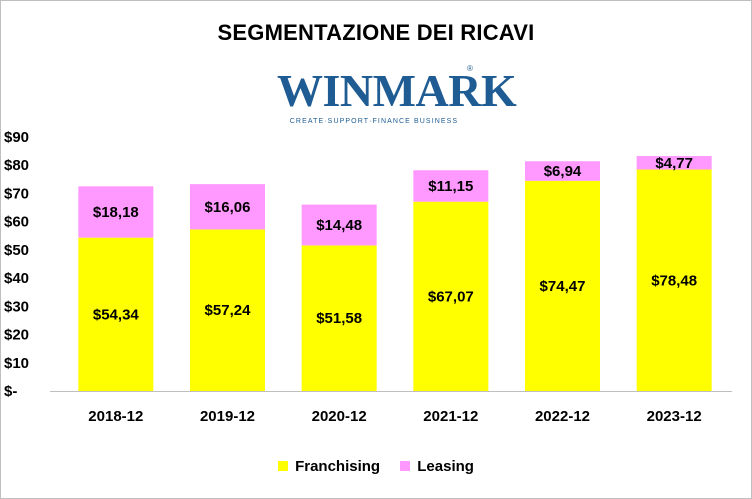  What do you see at coordinates (16, 335) in the screenshot?
I see `y-tick-label: $20` at bounding box center [16, 335].